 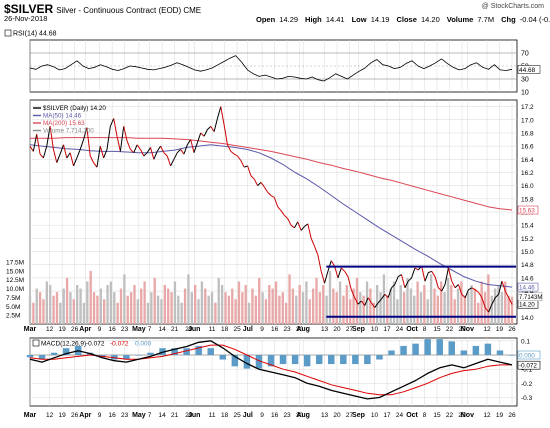 I want to click on rsi-y-tick: 70, so click(x=525, y=54).